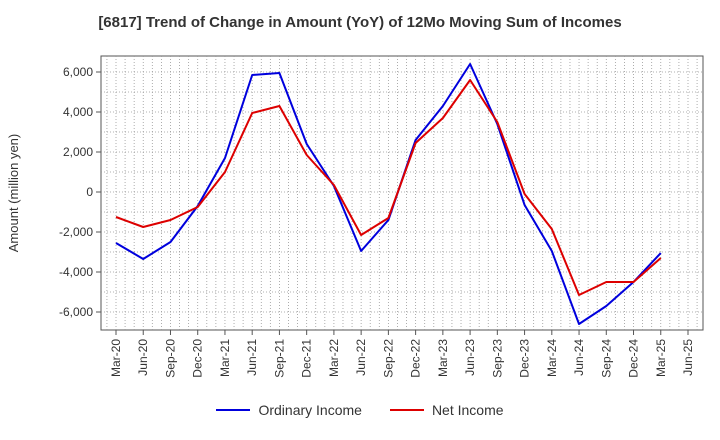  What do you see at coordinates (388, 358) in the screenshot?
I see `x-tick-label: Sep-22` at bounding box center [388, 358].